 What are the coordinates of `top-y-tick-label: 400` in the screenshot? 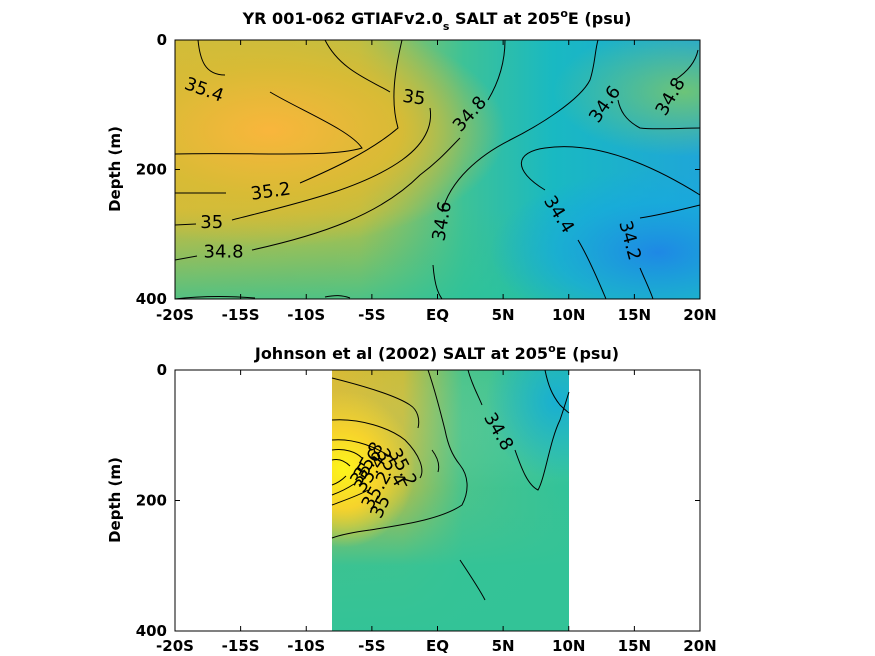 It's located at (151, 299).